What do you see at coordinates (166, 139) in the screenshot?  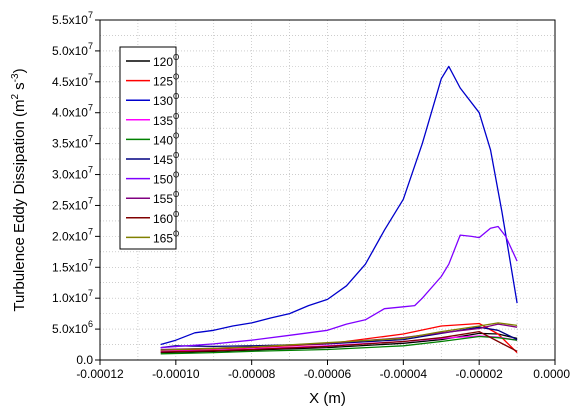 I see `legend-label-140: 140O` at bounding box center [166, 139].